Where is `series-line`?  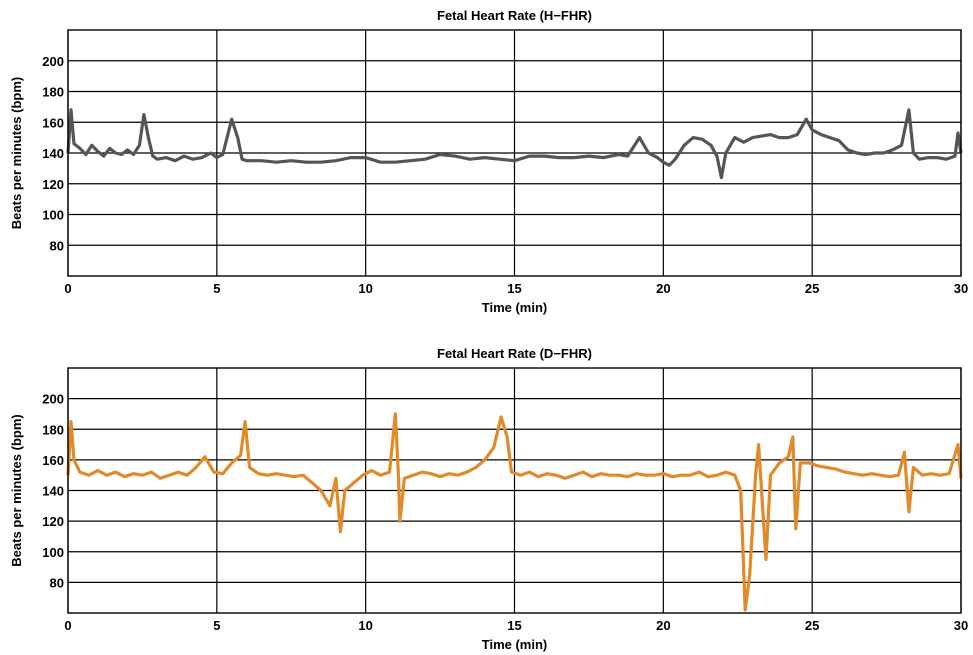 series-line is located at coordinates (514, 144).